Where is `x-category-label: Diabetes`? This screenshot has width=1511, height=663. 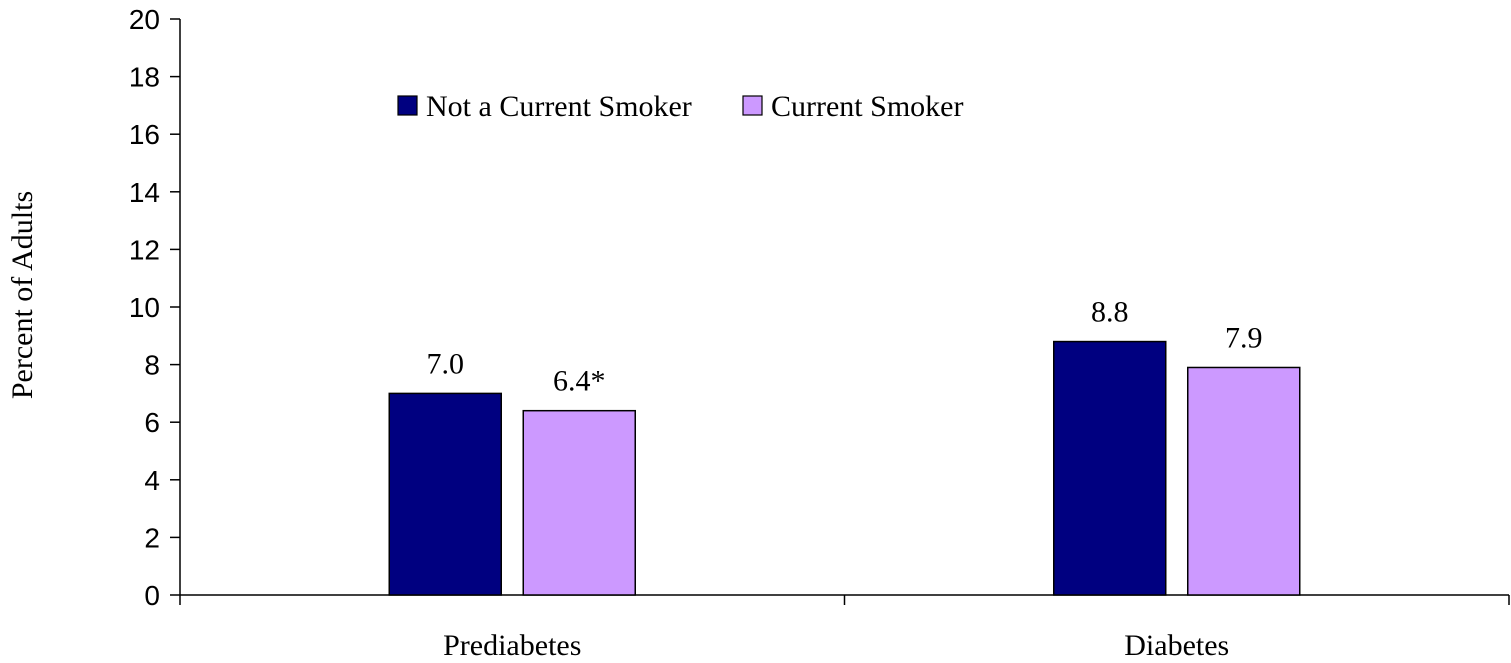 x-category-label: Diabetes is located at coordinates (1176, 645).